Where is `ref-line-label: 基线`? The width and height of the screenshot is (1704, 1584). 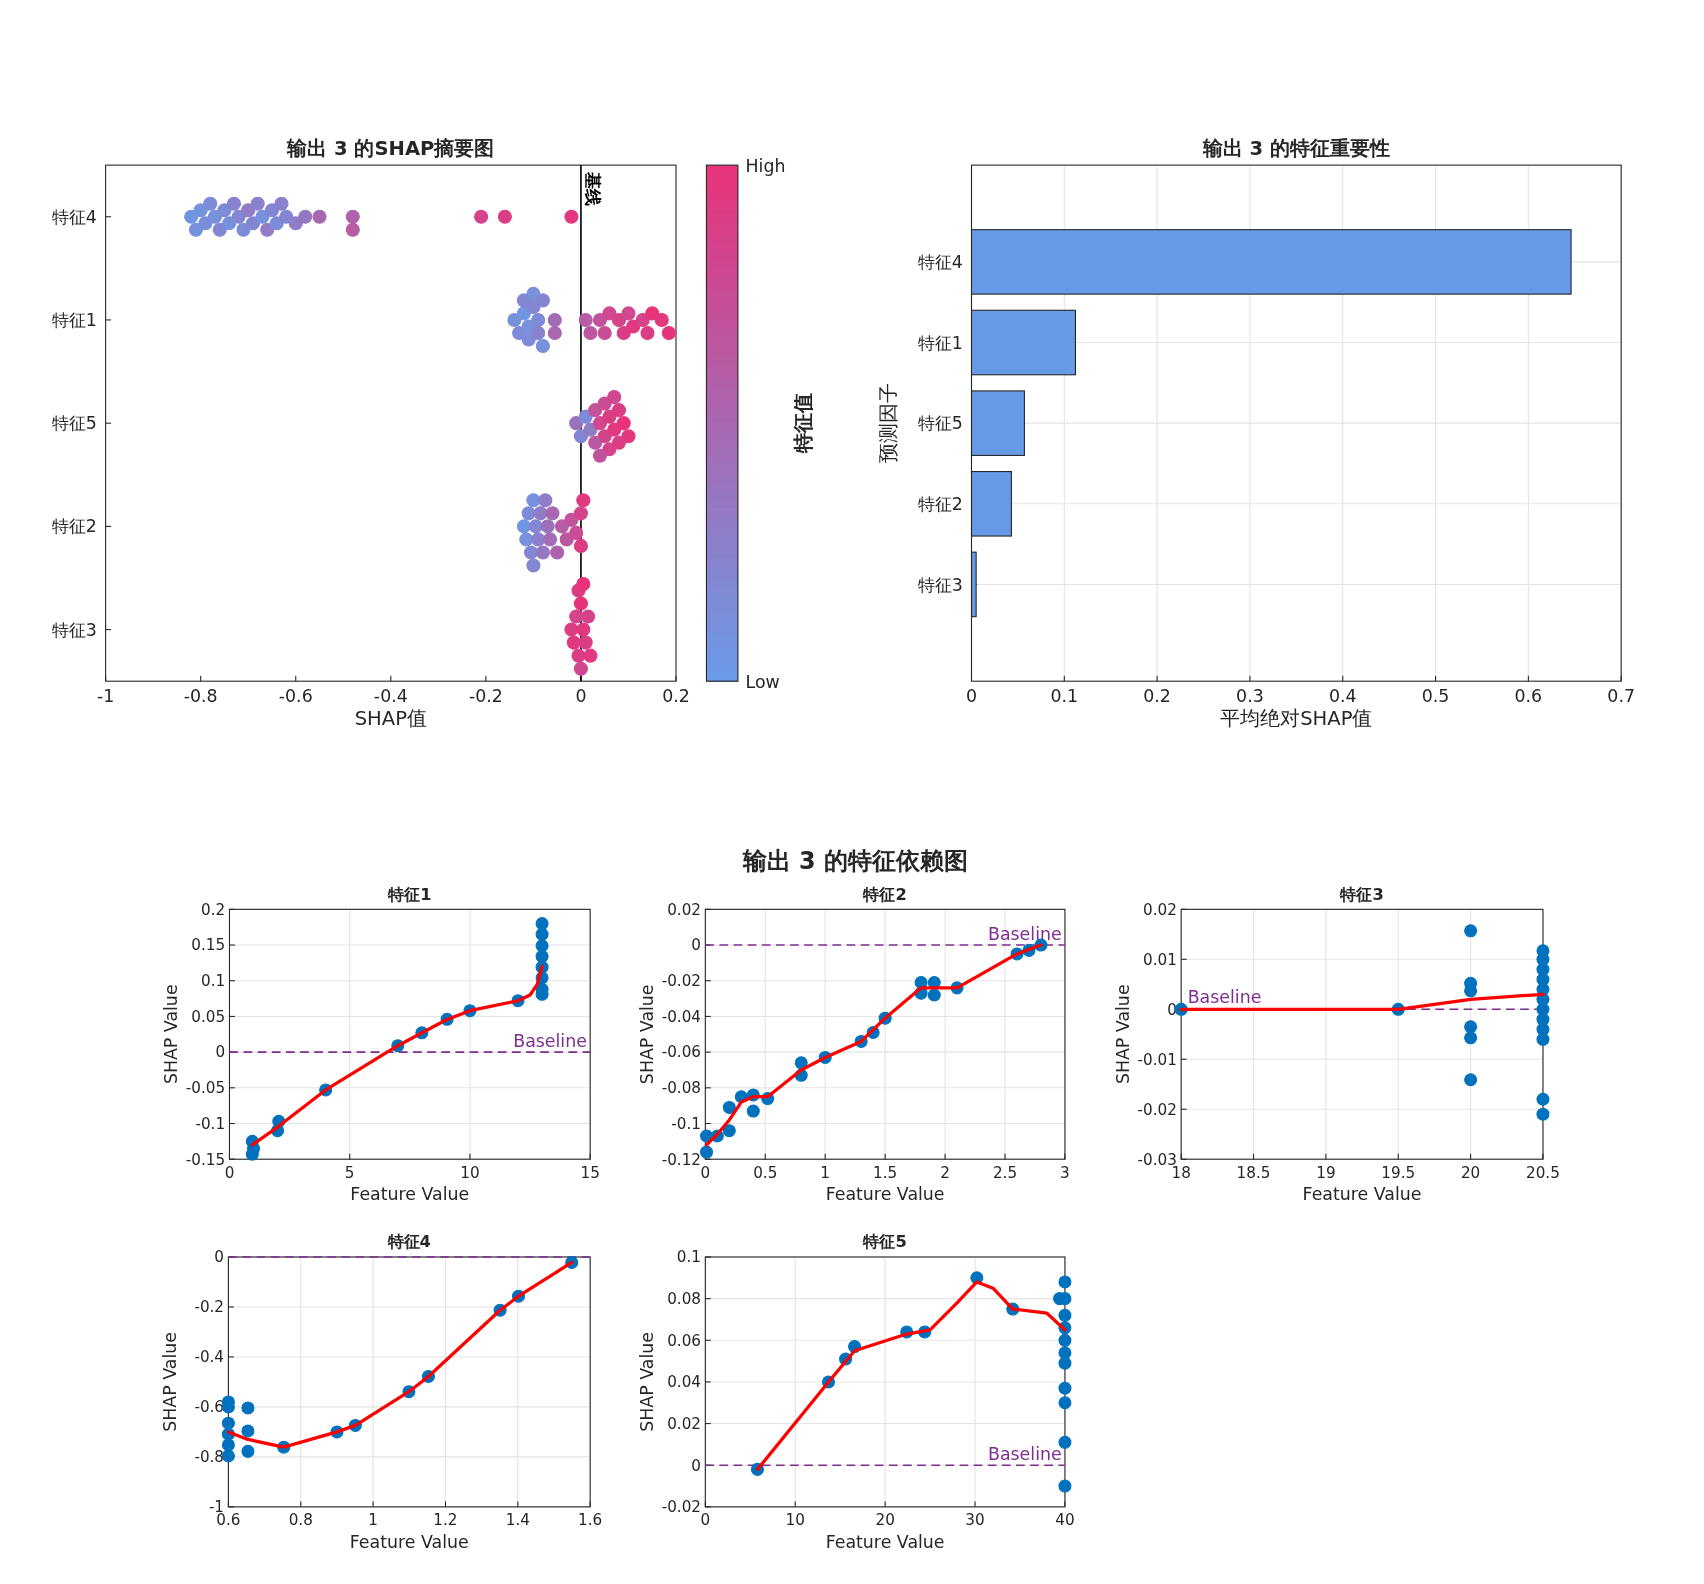
ref-line-label: 基线 is located at coordinates (593, 188).